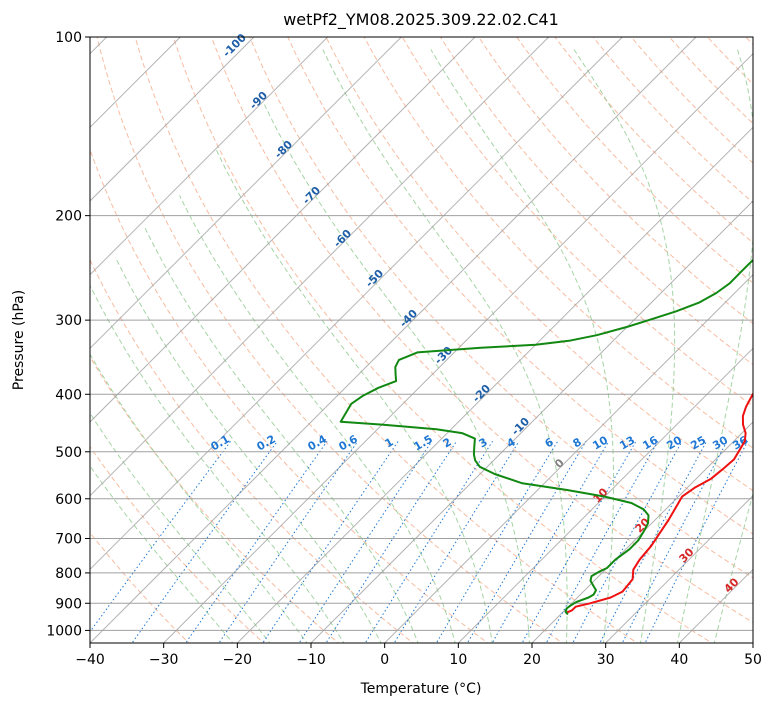  What do you see at coordinates (674, 442) in the screenshot?
I see `mixing-ratio-label: 20` at bounding box center [674, 442].